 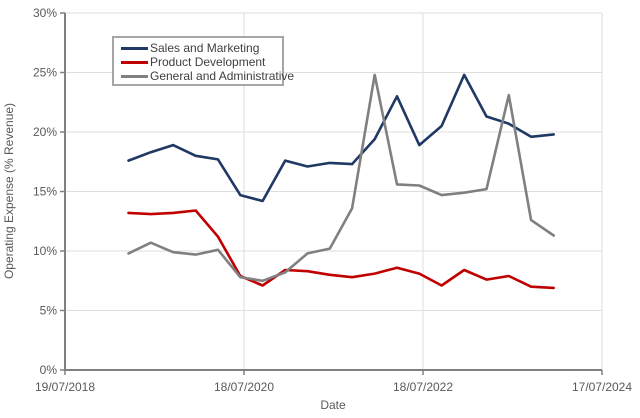 I want to click on x-axis-title: Date, so click(x=333, y=405).